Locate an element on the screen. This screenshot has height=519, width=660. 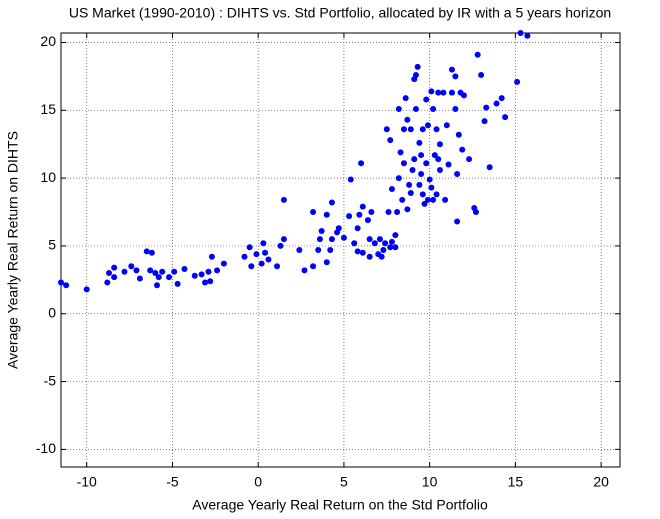
y-tick-label: -10 is located at coordinates (46, 448).